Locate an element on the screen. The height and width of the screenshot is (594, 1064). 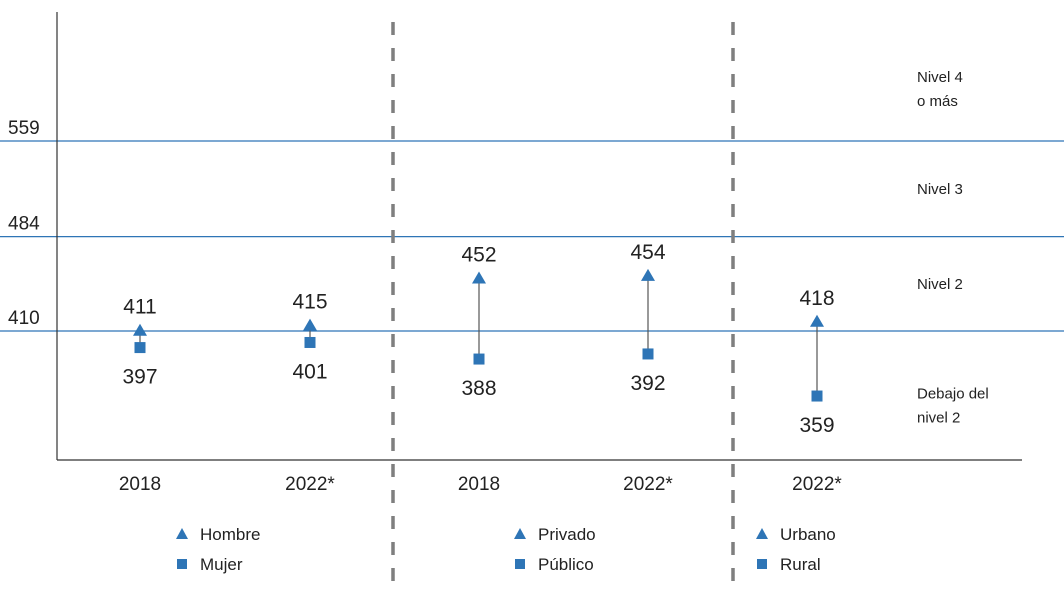
legend-label: Privado is located at coordinates (567, 534).